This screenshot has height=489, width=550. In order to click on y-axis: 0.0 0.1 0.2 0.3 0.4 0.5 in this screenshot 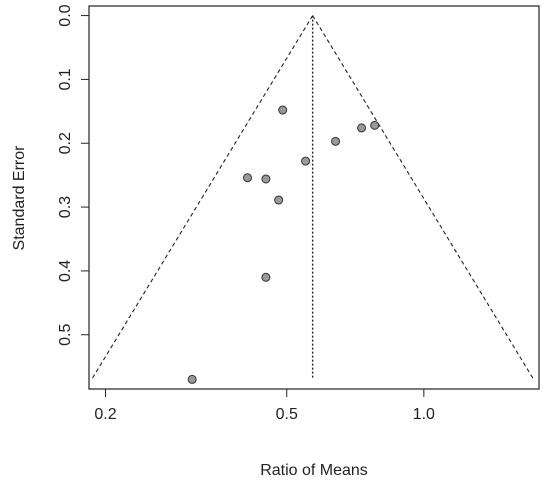, I will do `click(73, 175)`.